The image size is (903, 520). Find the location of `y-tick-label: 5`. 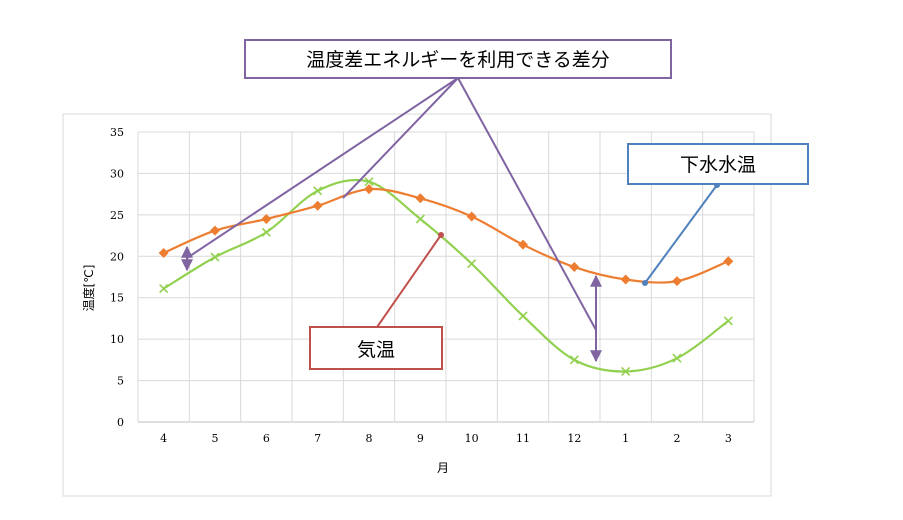

y-tick-label: 5 is located at coordinates (120, 381).